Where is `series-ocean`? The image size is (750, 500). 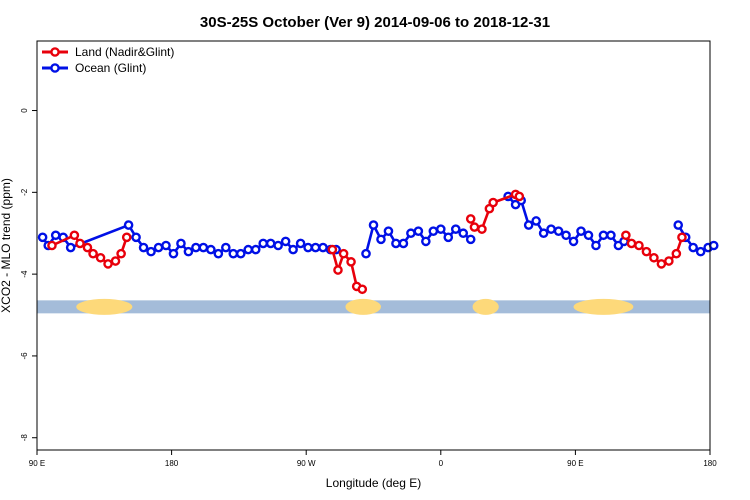 series-ocean is located at coordinates (378, 225).